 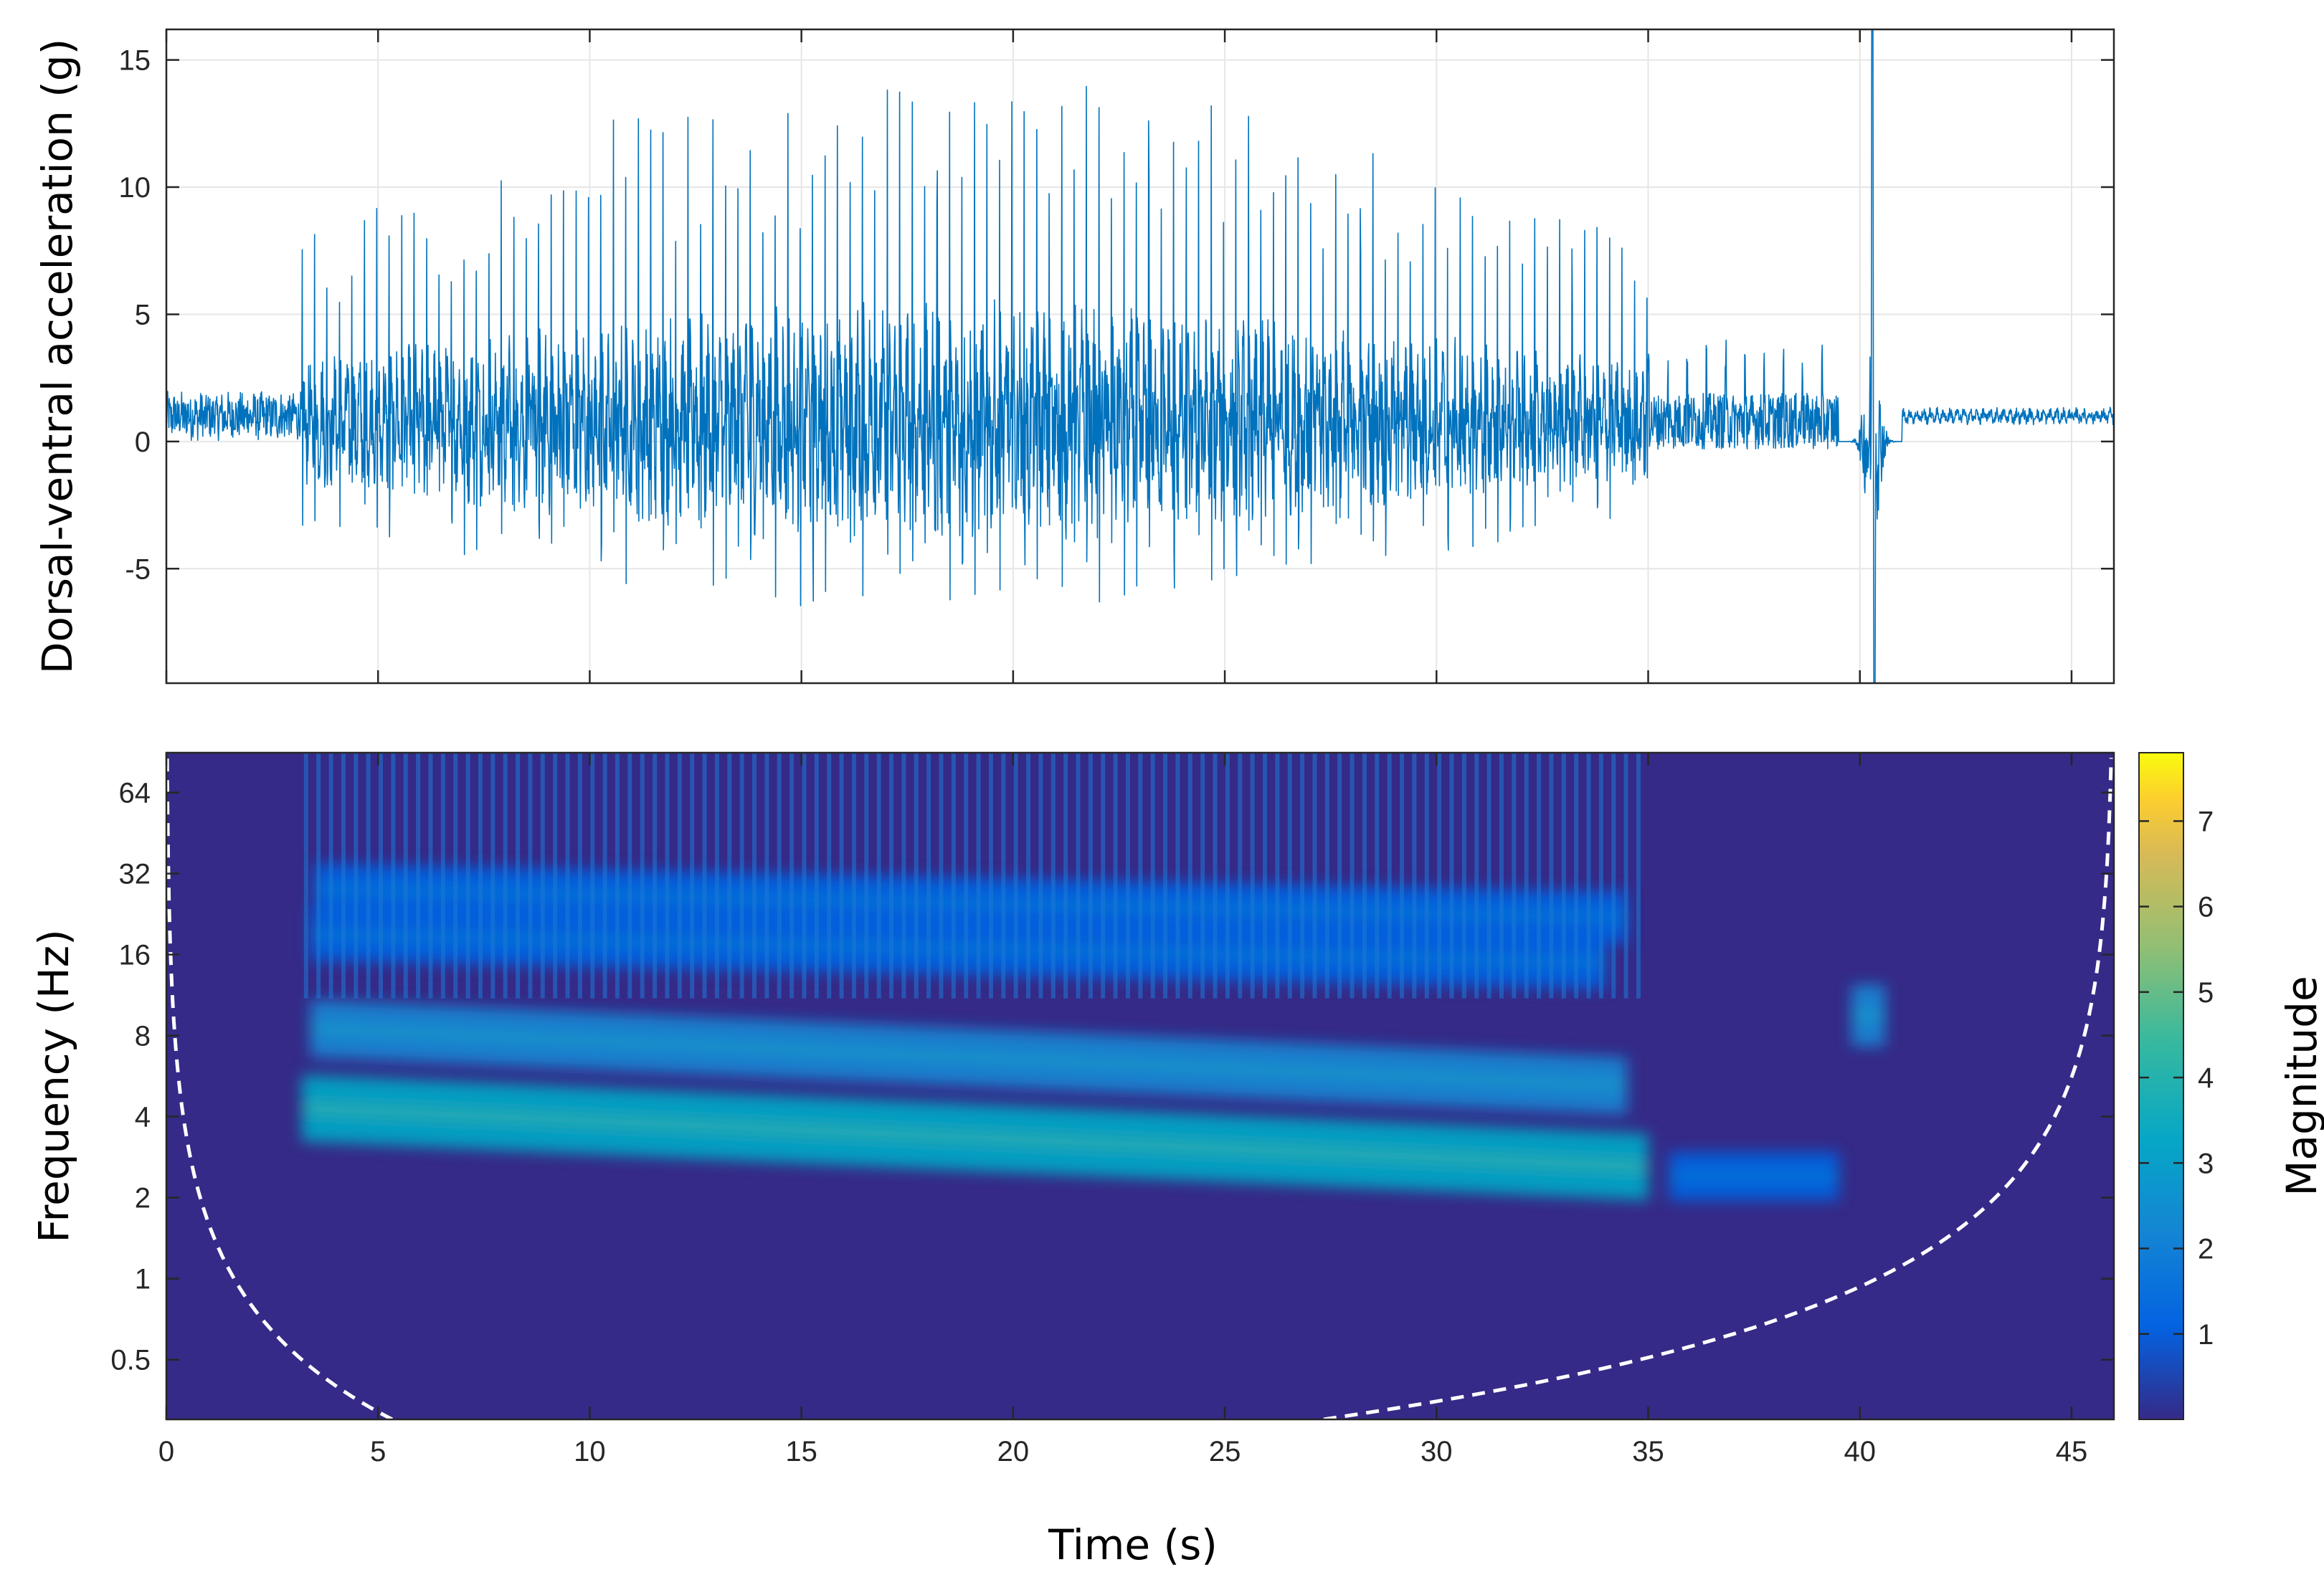 What do you see at coordinates (1225, 1451) in the screenshot?
I see `scalogram-x-tick-label: 25` at bounding box center [1225, 1451].